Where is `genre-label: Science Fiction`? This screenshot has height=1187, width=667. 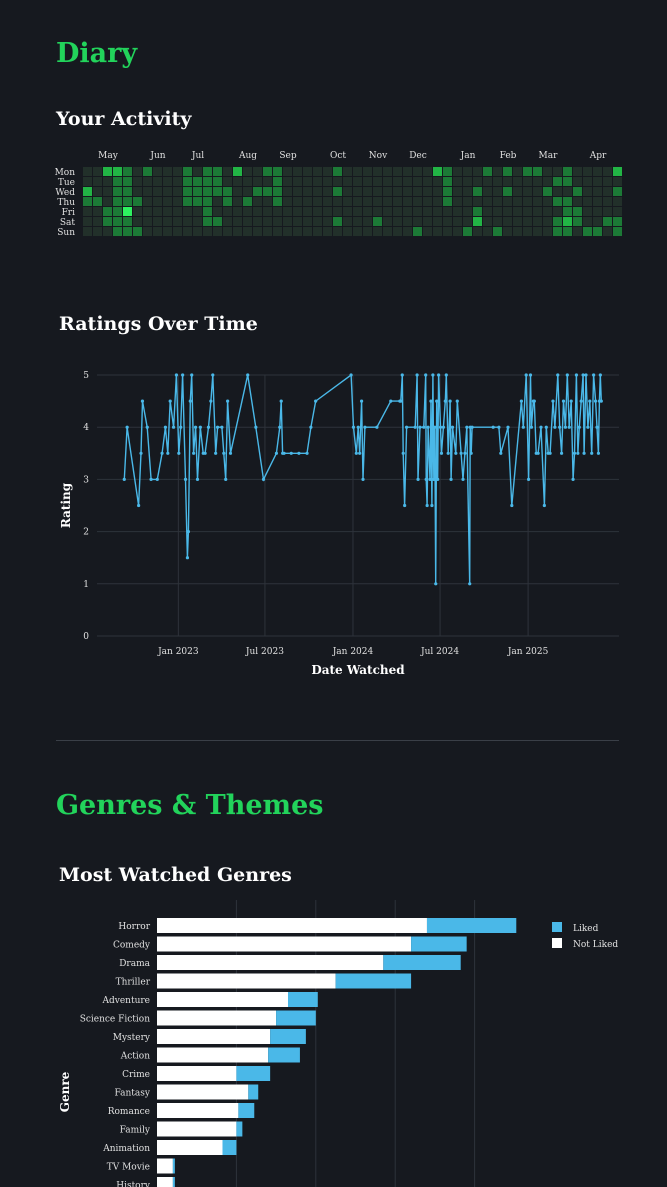 genre-label: Science Fiction is located at coordinates (115, 1020).